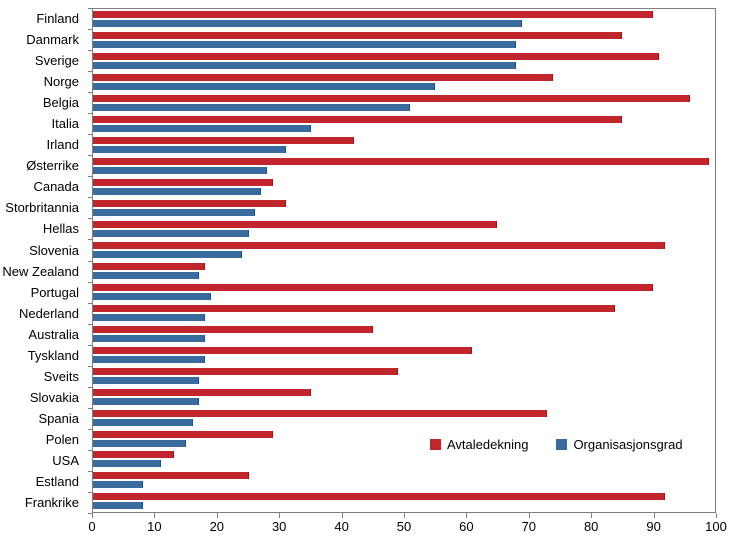 The width and height of the screenshot is (730, 551). Describe the element at coordinates (628, 444) in the screenshot. I see `legend-label-organisasjonsgrad: Organisasjonsgrad` at that location.